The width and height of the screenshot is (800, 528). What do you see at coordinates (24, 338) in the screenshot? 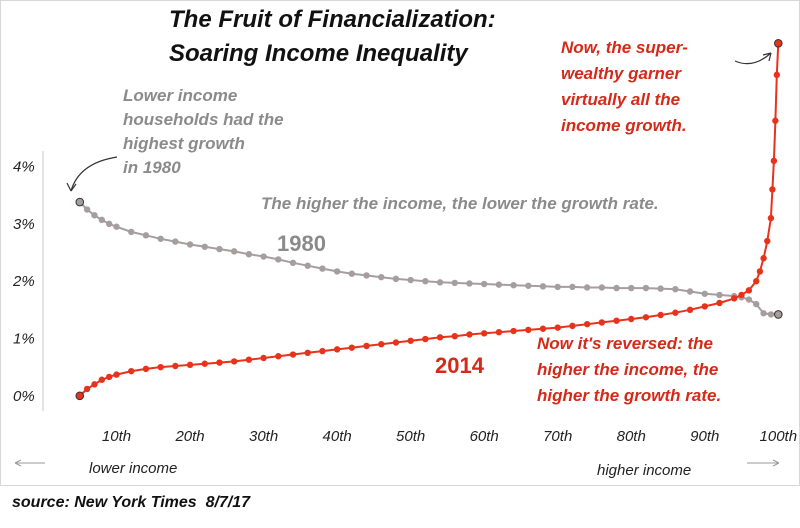
I see `y-tick-label: 1%` at bounding box center [24, 338].